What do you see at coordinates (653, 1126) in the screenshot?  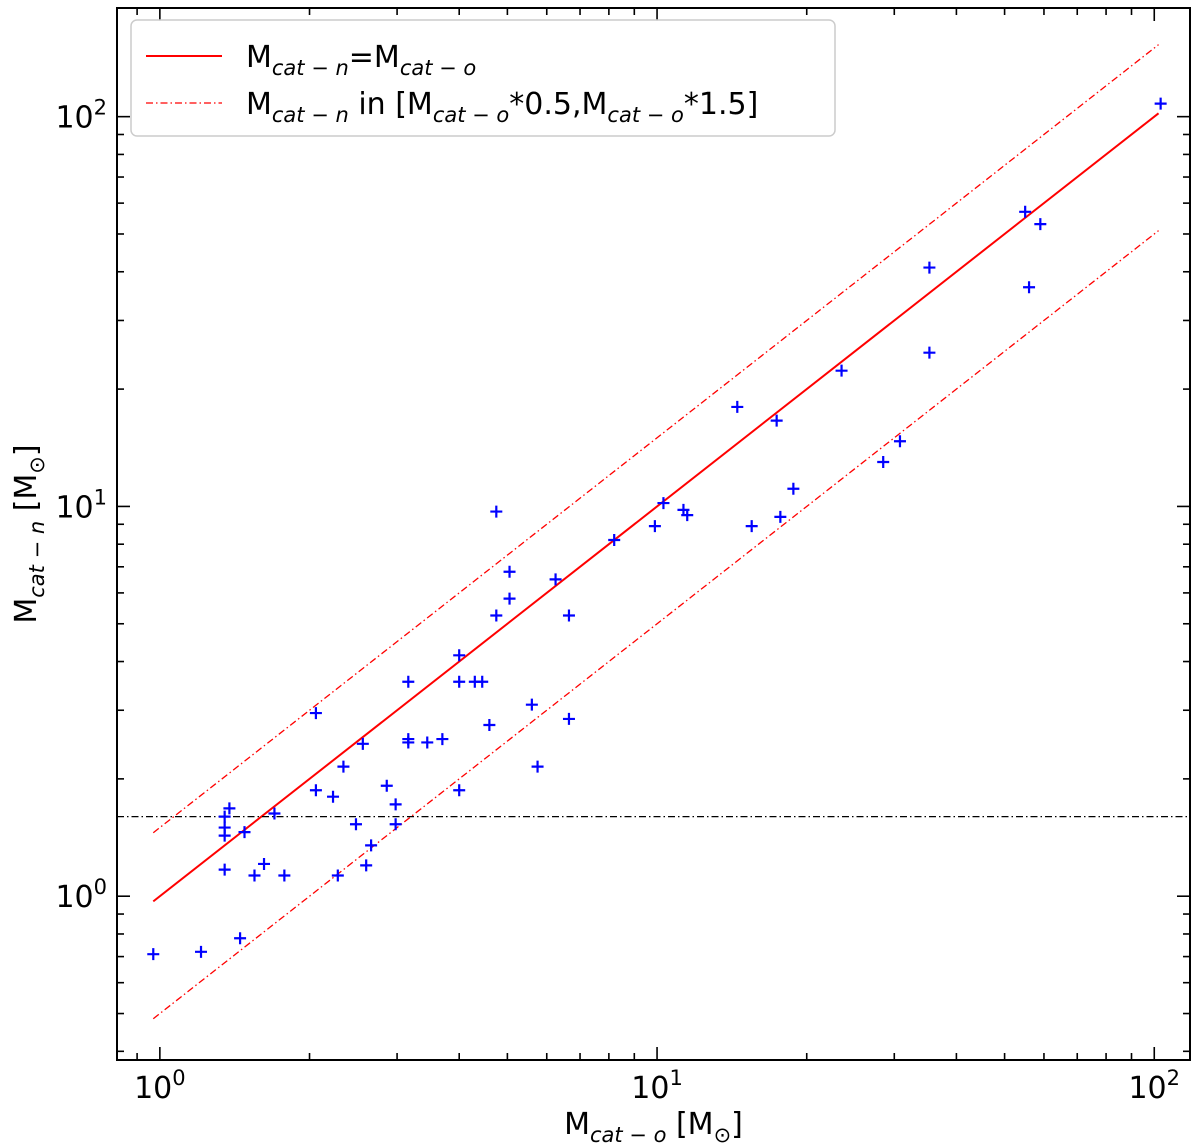 I see `x-axis-label: Mcat − o [M⊙]` at bounding box center [653, 1126].